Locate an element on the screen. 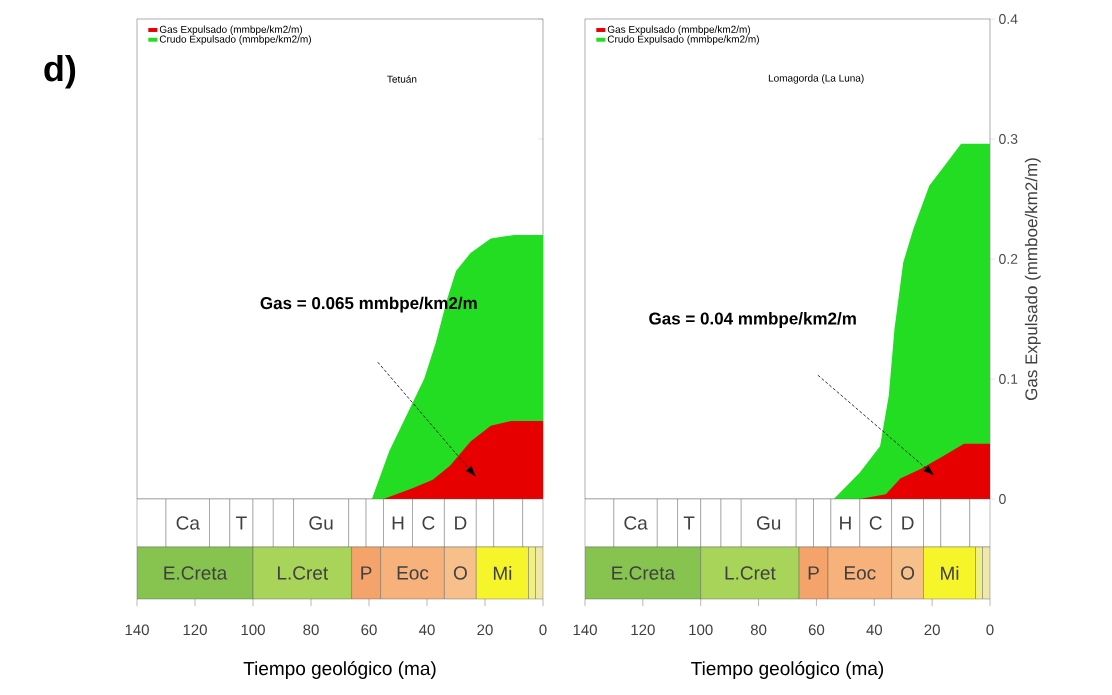  y2-tick-label: 0.3 is located at coordinates (1008, 139).